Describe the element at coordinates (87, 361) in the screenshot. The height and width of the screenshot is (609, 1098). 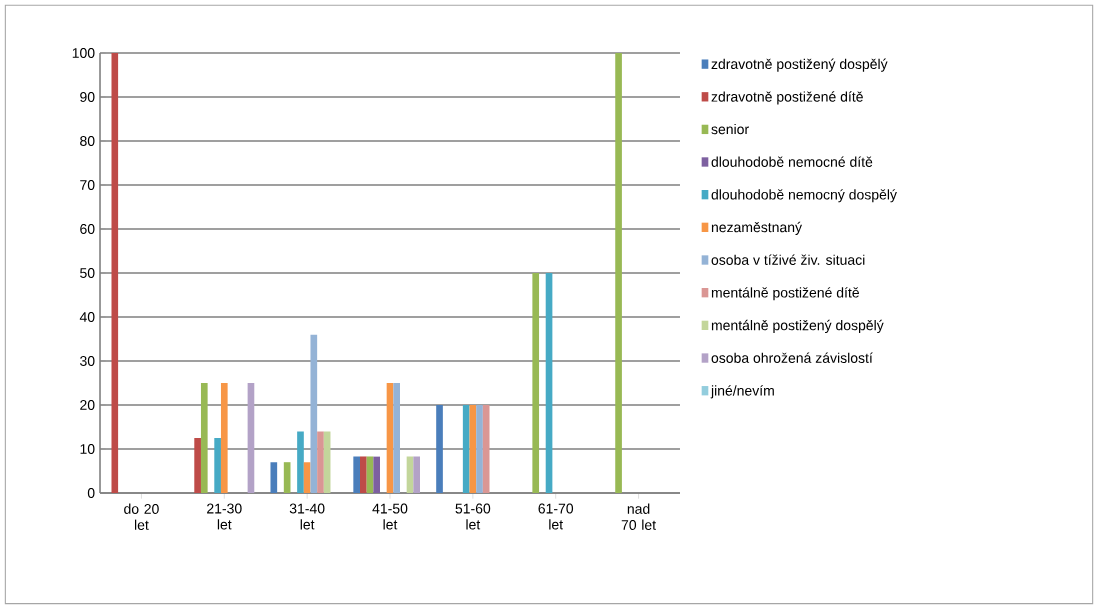
I see `y-tick-label: 30` at that location.